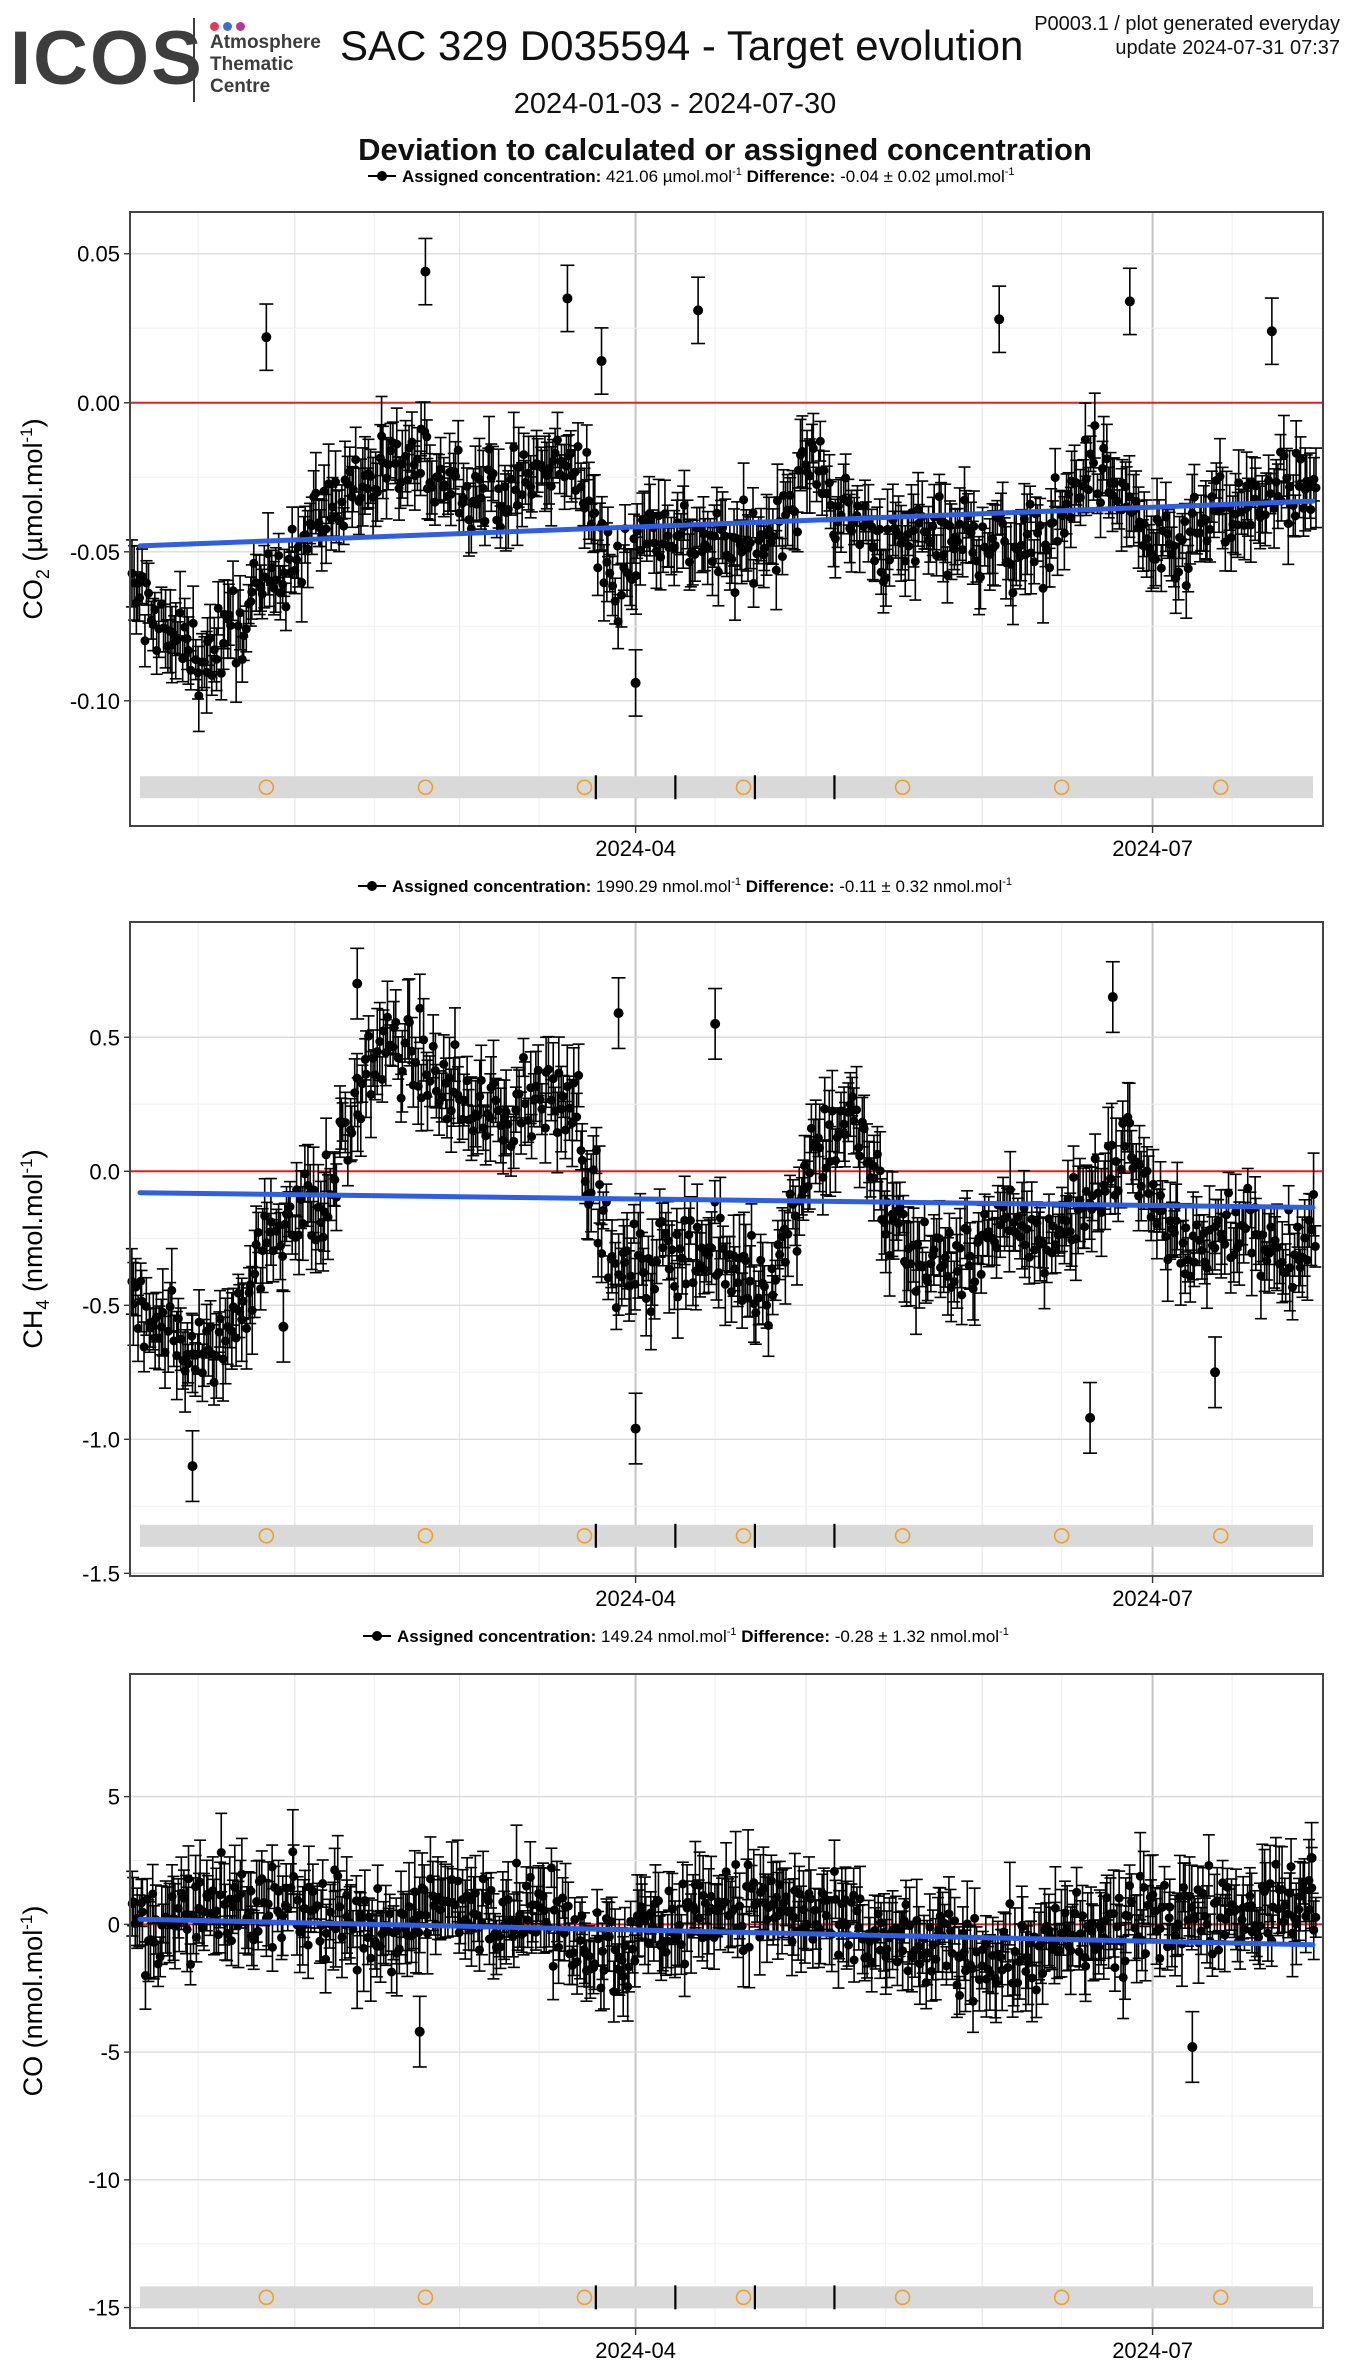  I want to click on logo-line-1: Atmosphere, so click(265, 42).